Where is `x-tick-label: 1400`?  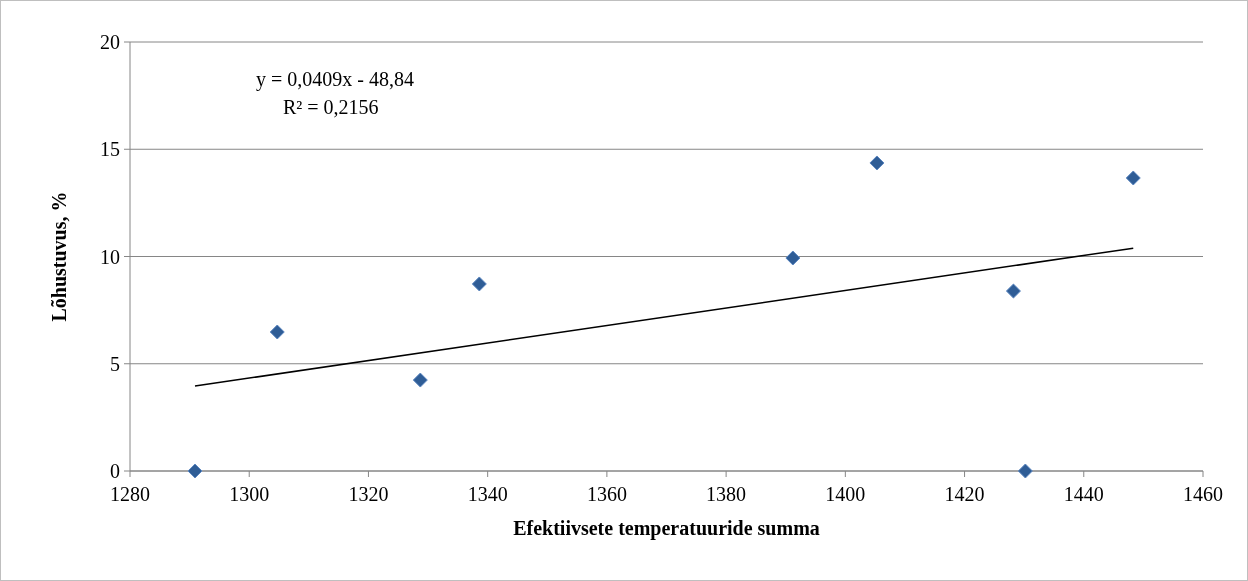 x-tick-label: 1400 is located at coordinates (845, 494).